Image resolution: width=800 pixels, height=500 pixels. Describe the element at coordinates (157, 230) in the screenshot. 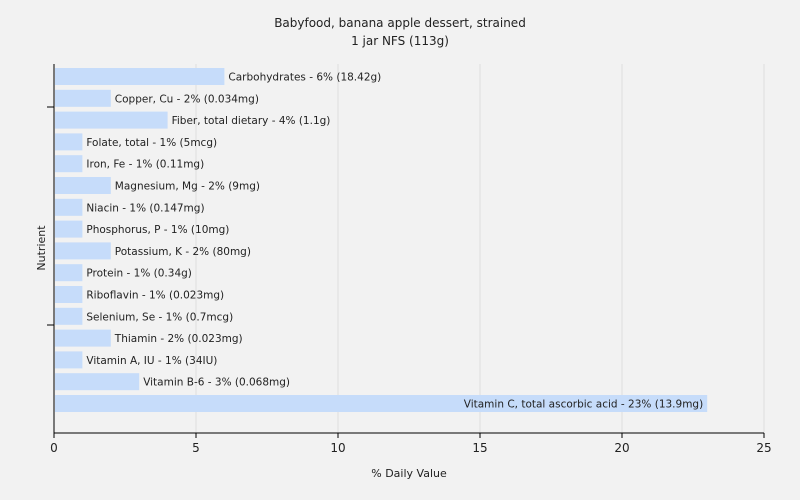

I see `bar-label: Phosphorus, P - 1% (10mg)` at that location.